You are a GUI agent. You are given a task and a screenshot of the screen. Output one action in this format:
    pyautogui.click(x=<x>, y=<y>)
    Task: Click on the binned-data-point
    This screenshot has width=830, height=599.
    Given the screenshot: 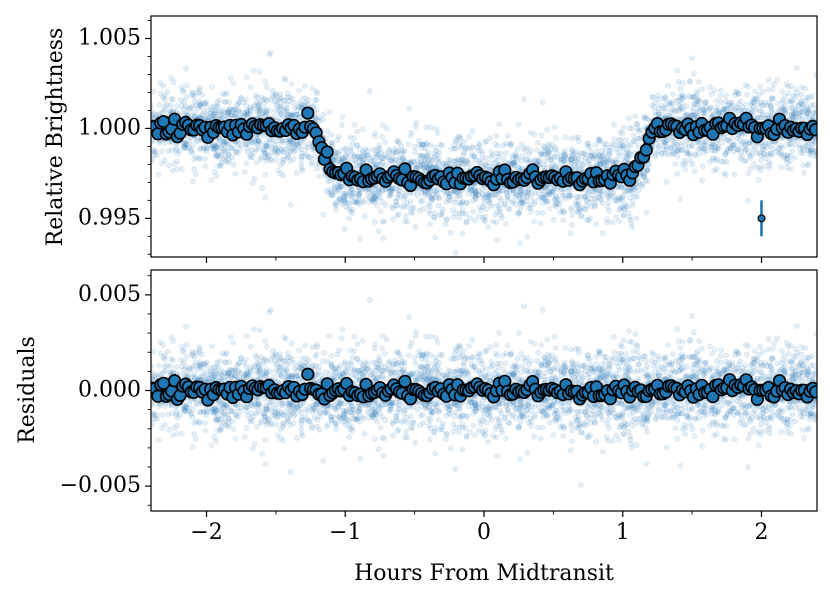 What is the action you would take?
    pyautogui.click(x=646, y=150)
    